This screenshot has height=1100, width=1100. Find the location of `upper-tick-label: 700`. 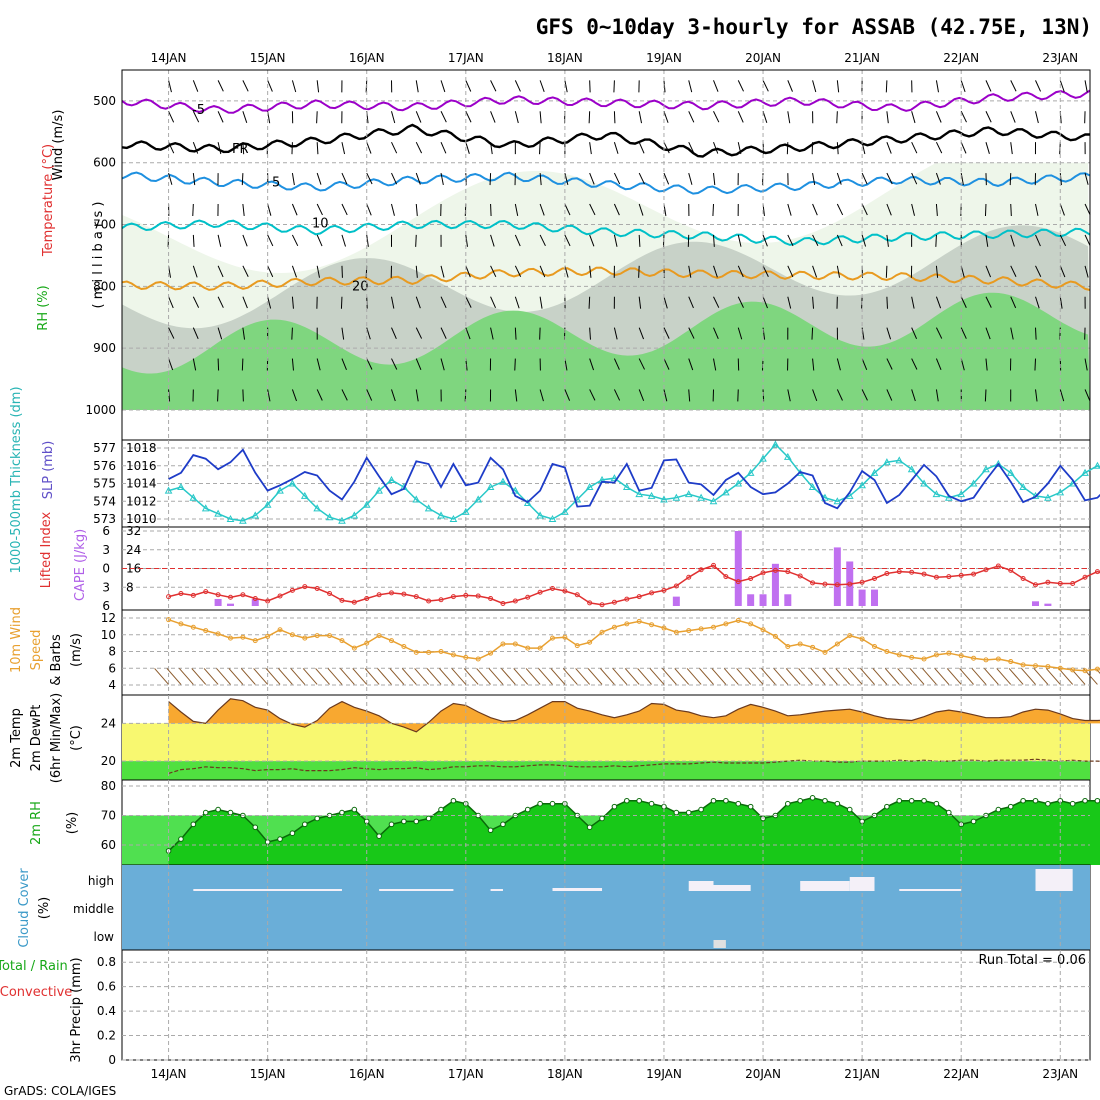

upper-tick-label: 700 is located at coordinates (104, 225).